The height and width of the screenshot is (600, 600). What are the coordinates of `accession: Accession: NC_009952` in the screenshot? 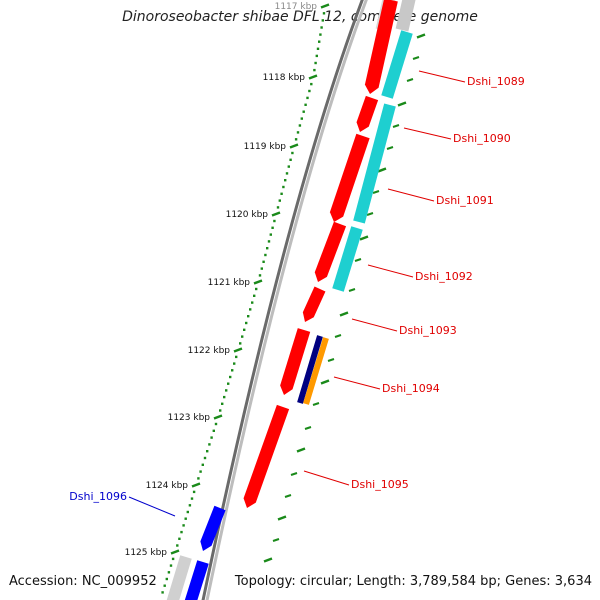 It's located at (83, 581).